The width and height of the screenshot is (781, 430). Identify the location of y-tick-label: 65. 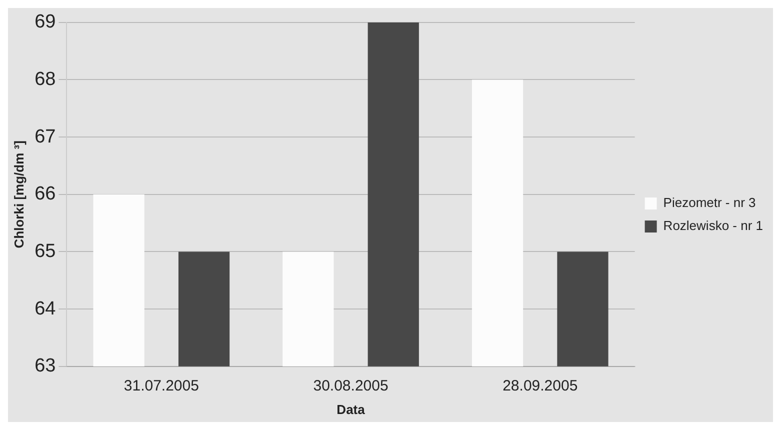
(45, 251).